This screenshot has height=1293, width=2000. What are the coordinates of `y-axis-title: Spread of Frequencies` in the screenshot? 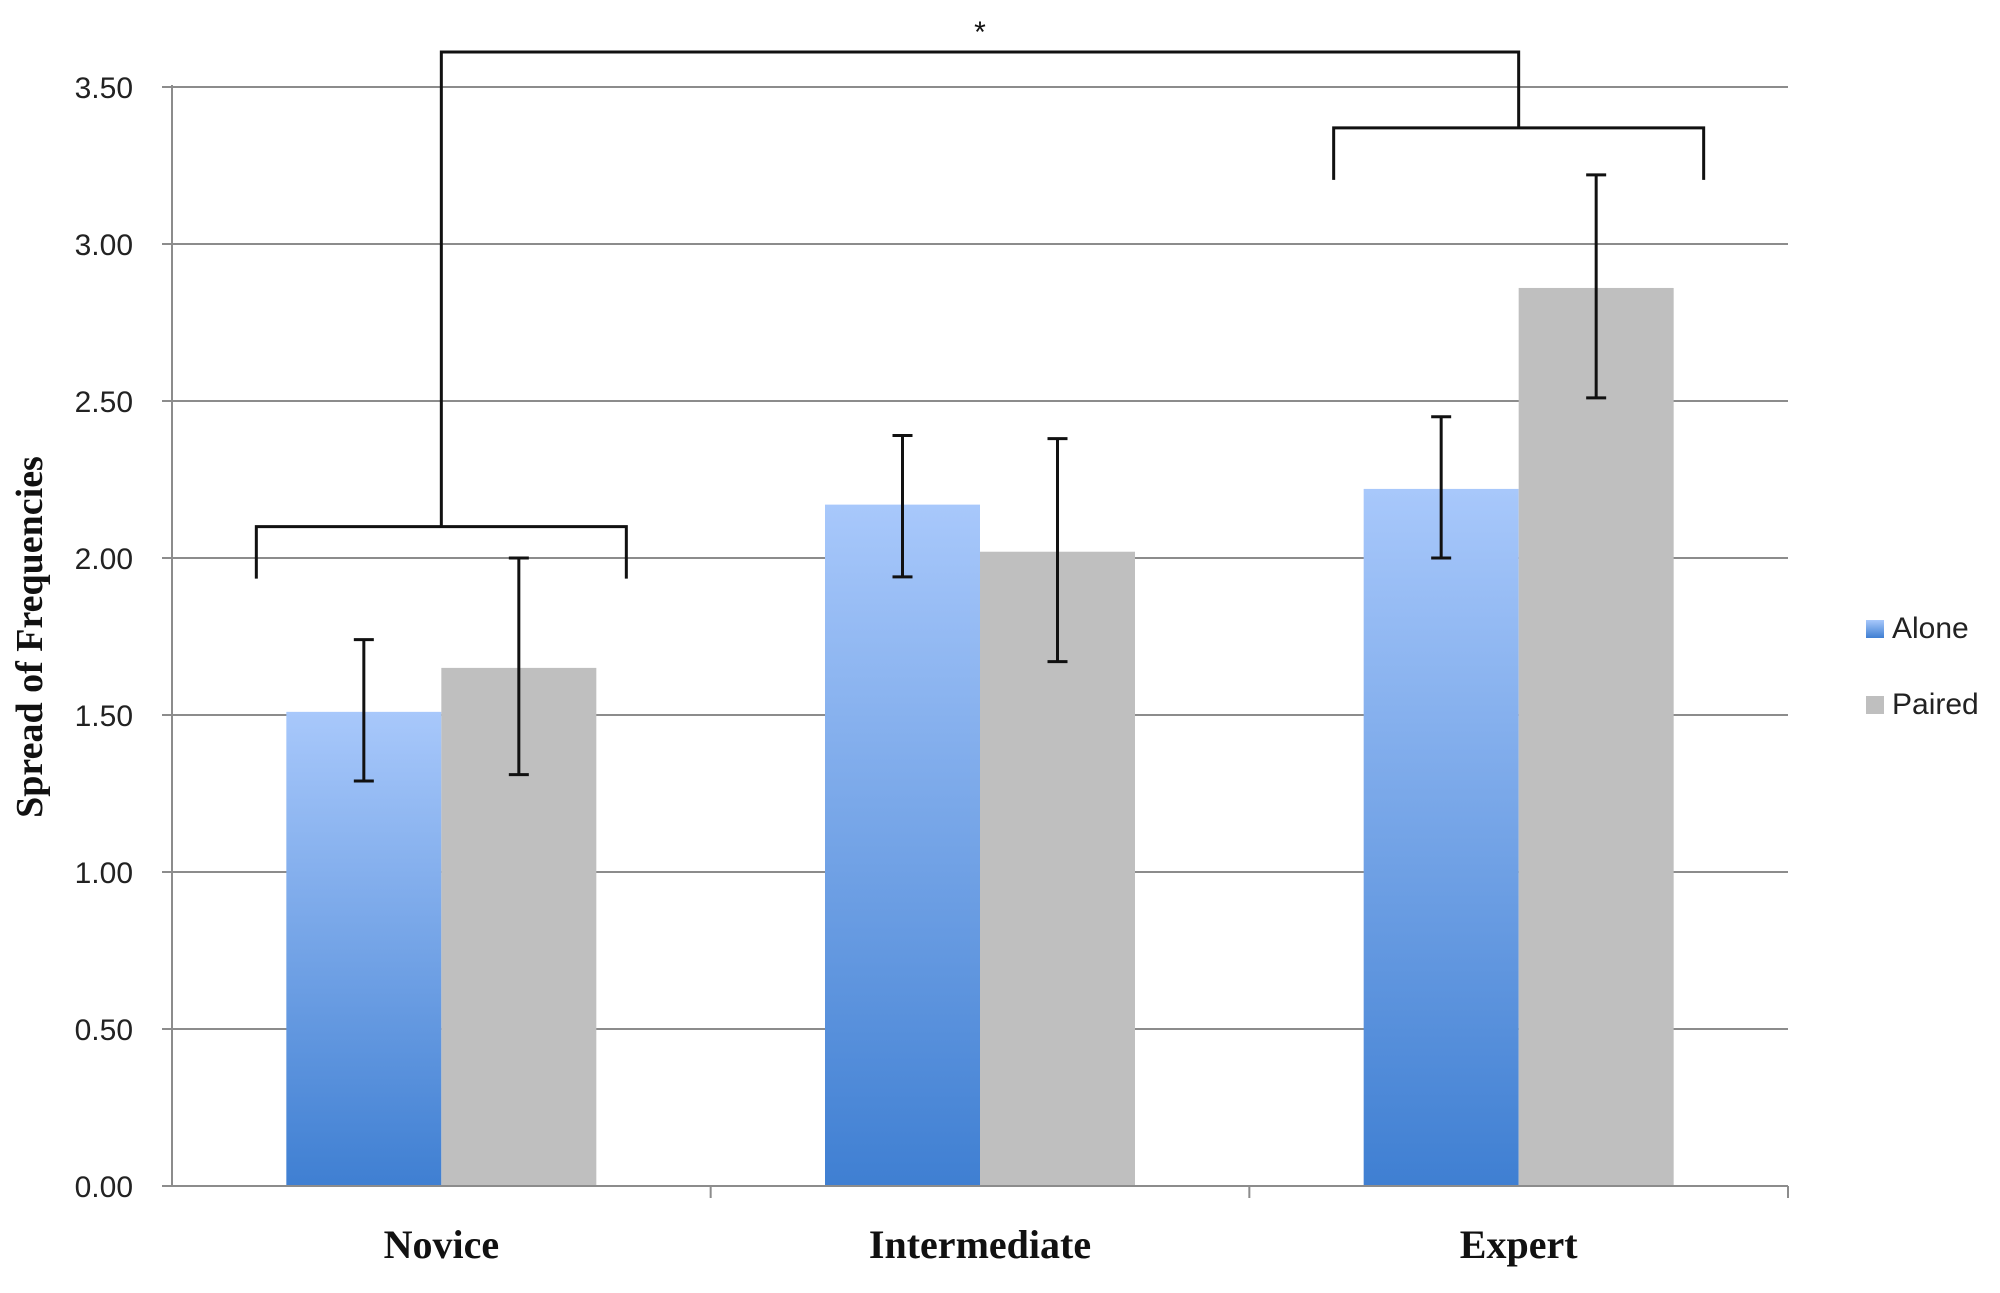 It's located at (30, 637).